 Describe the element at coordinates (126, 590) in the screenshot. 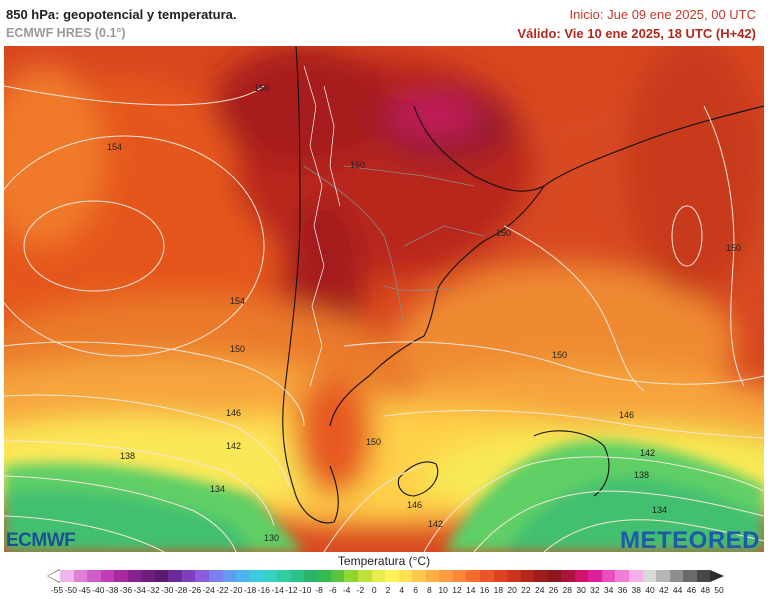

I see `legend-tick-label: -36` at that location.